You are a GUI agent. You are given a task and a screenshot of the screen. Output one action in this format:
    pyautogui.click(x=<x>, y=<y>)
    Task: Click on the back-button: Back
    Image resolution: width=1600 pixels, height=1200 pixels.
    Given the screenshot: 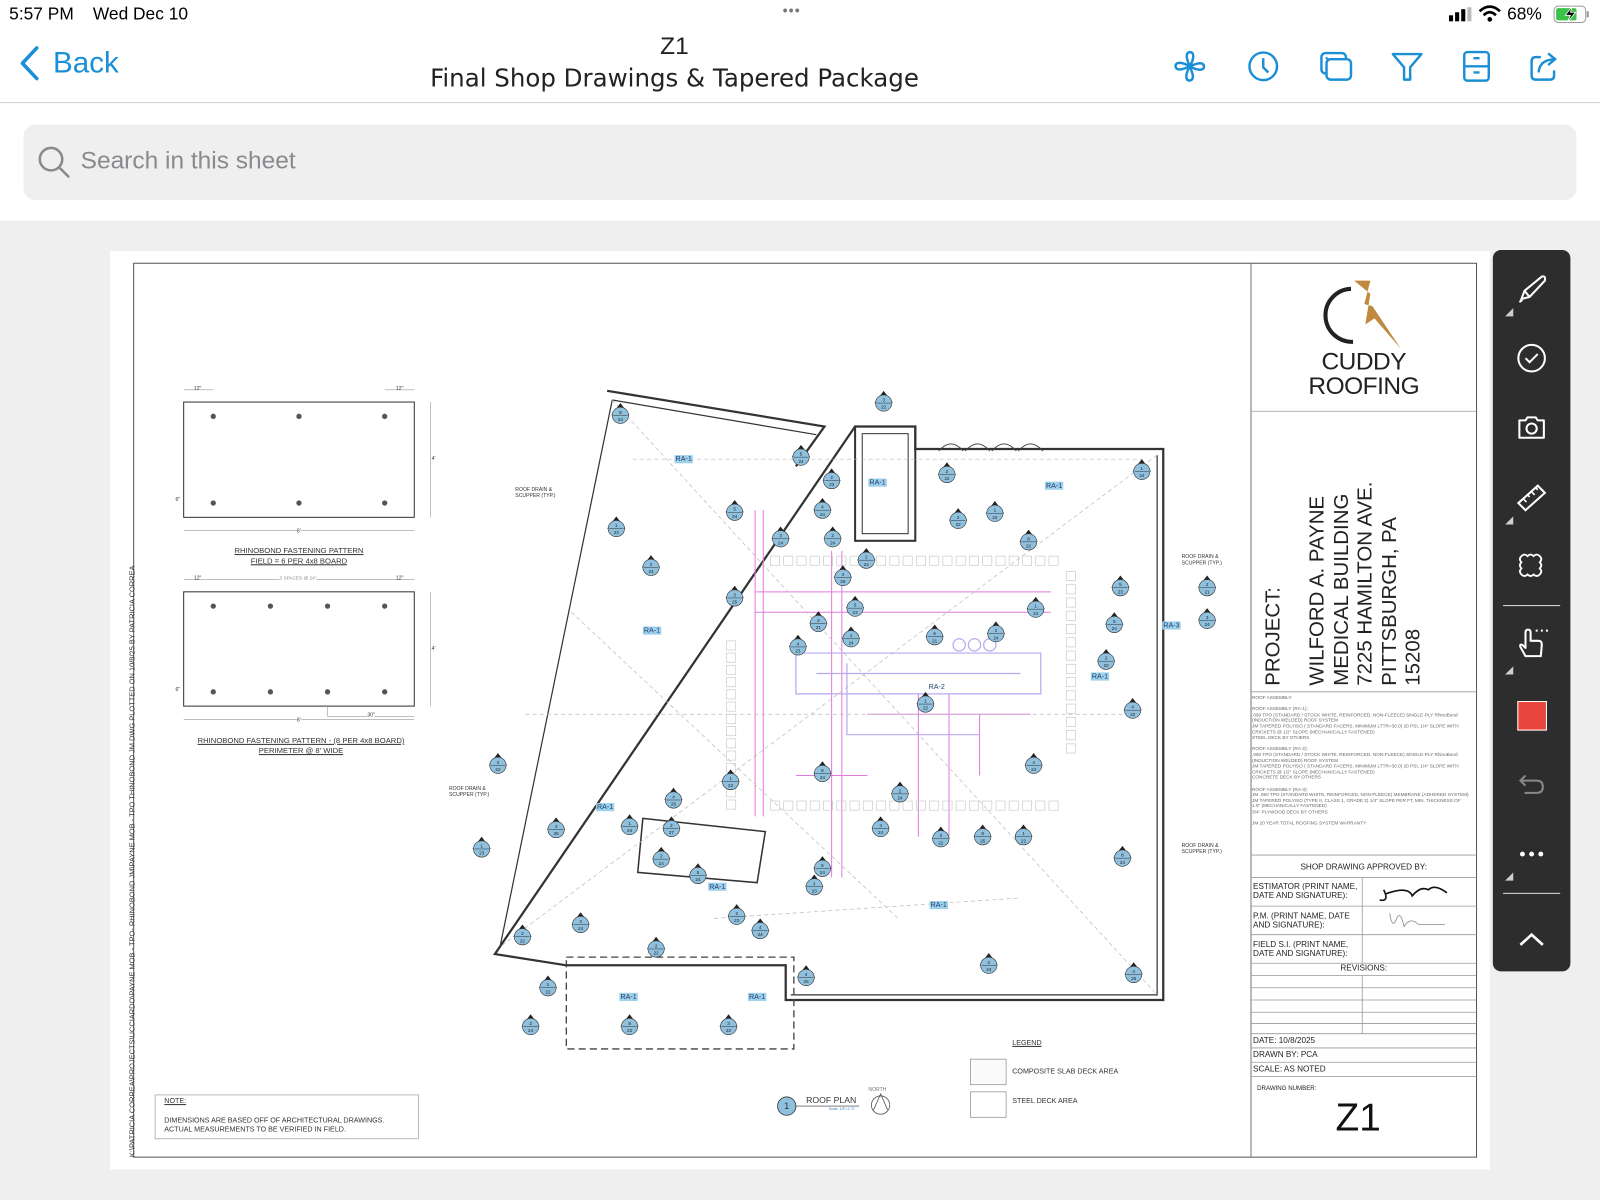 What is the action you would take?
    pyautogui.click(x=66, y=63)
    